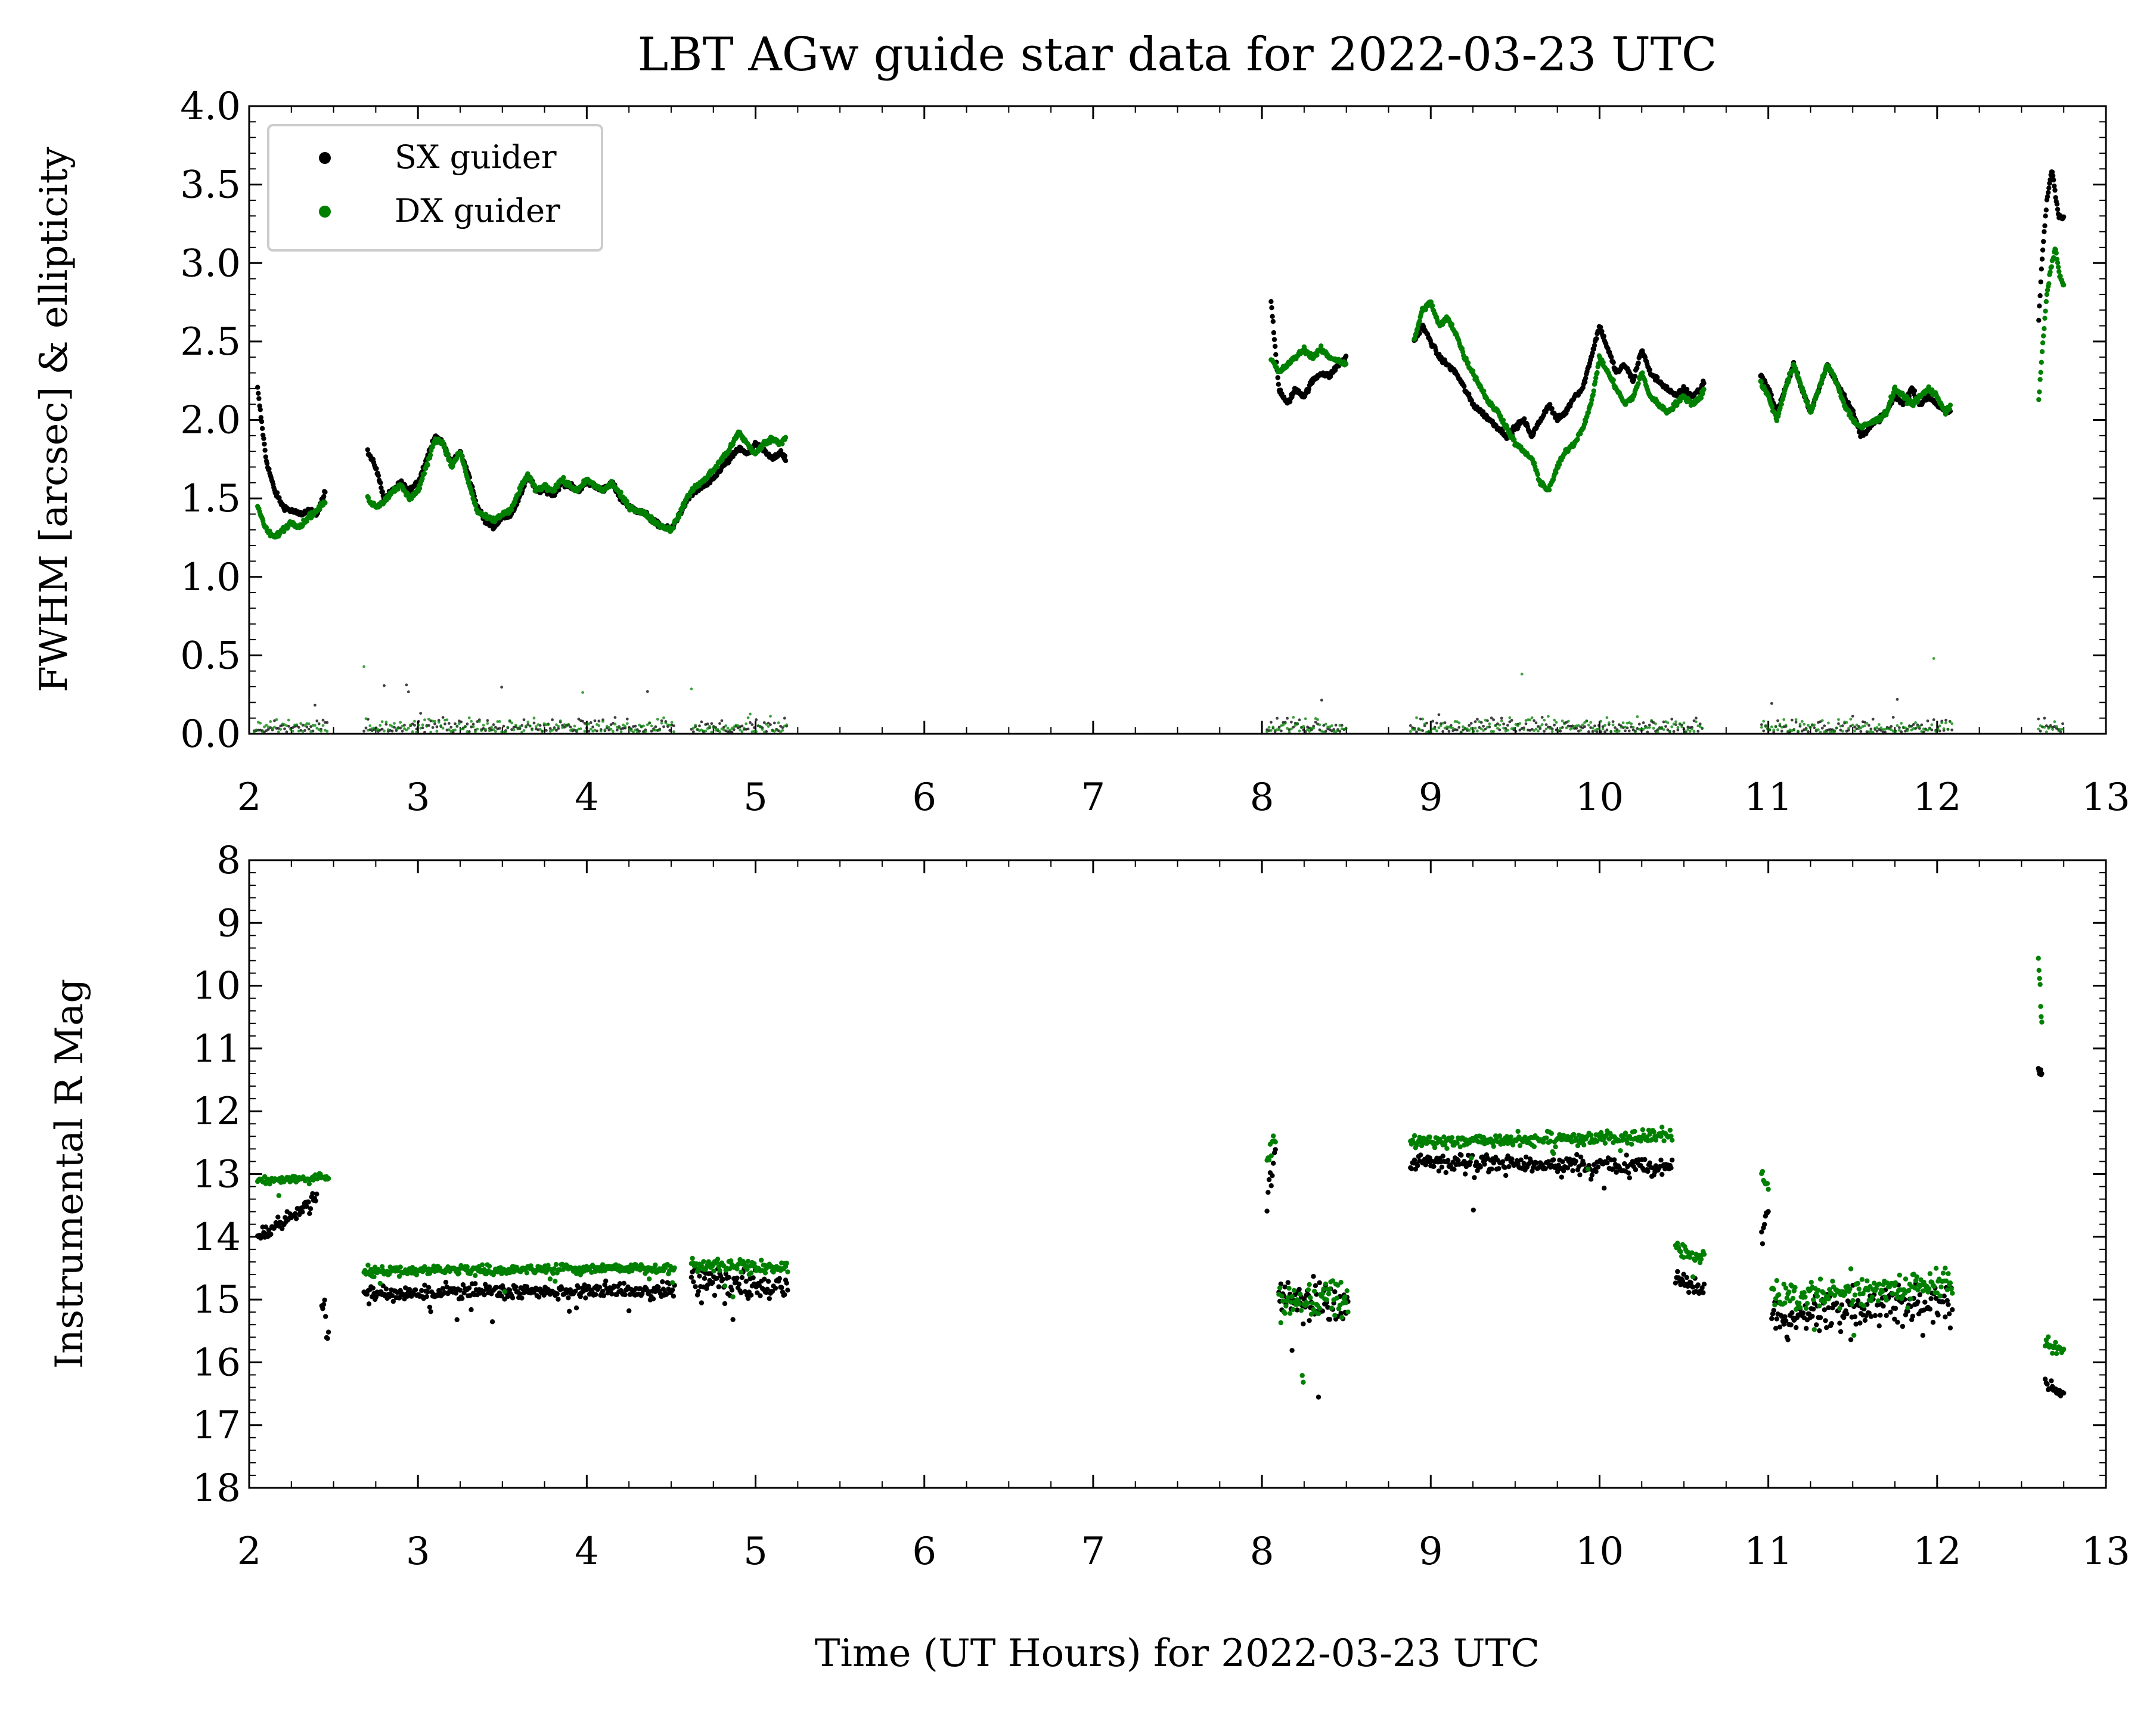 The width and height of the screenshot is (2156, 1712). Describe the element at coordinates (210, 656) in the screenshot. I see `fwhm-ytick-label: 0.5` at that location.